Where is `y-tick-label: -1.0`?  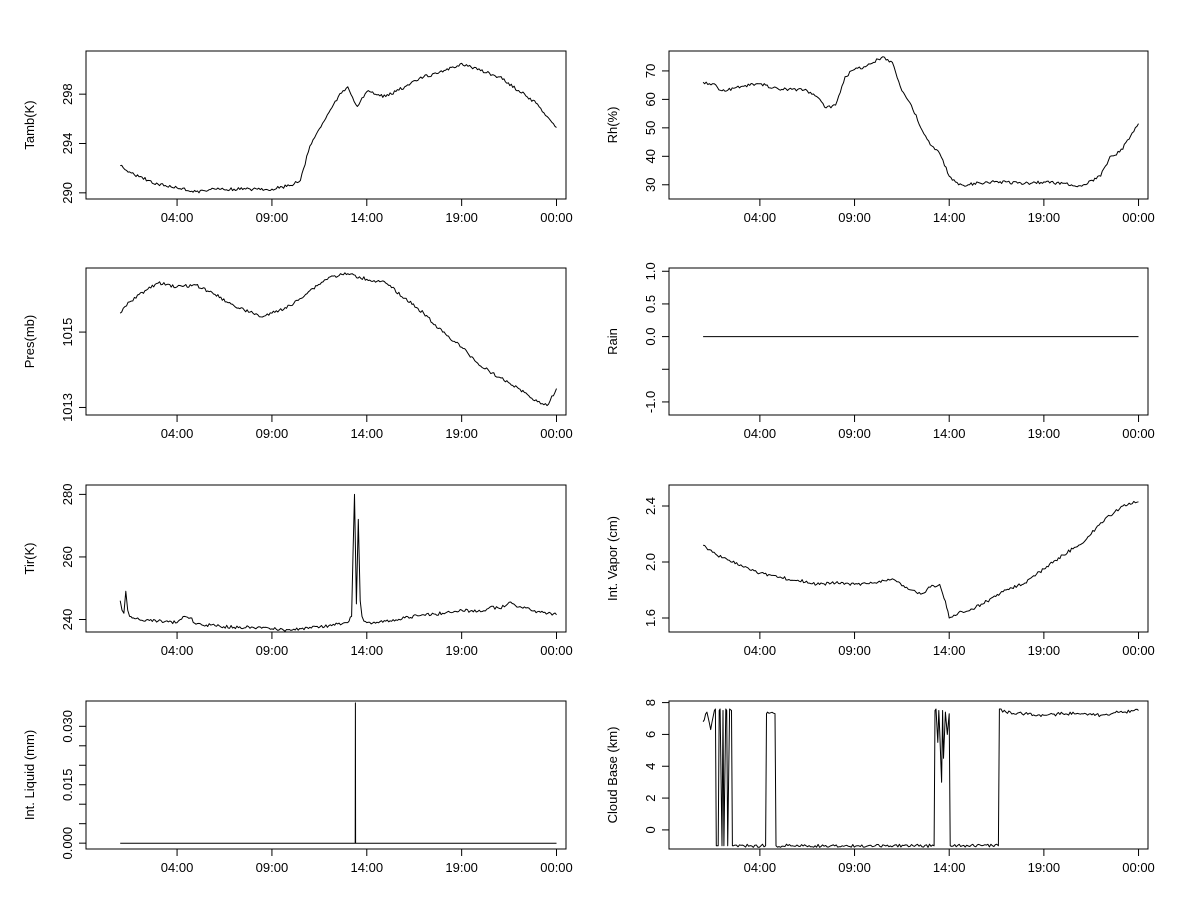 y-tick-label: -1.0 is located at coordinates (650, 402).